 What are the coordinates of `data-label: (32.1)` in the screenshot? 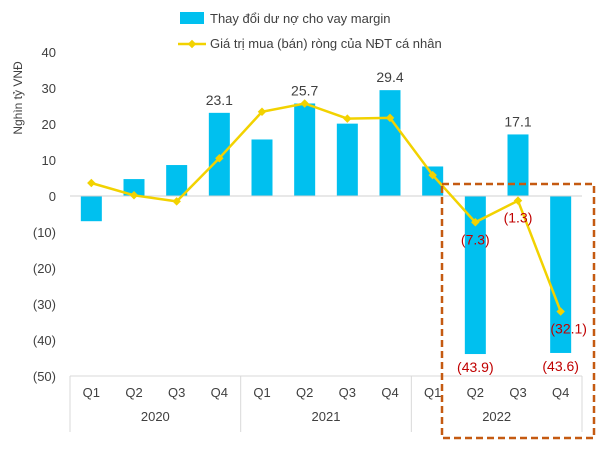 It's located at (568, 329).